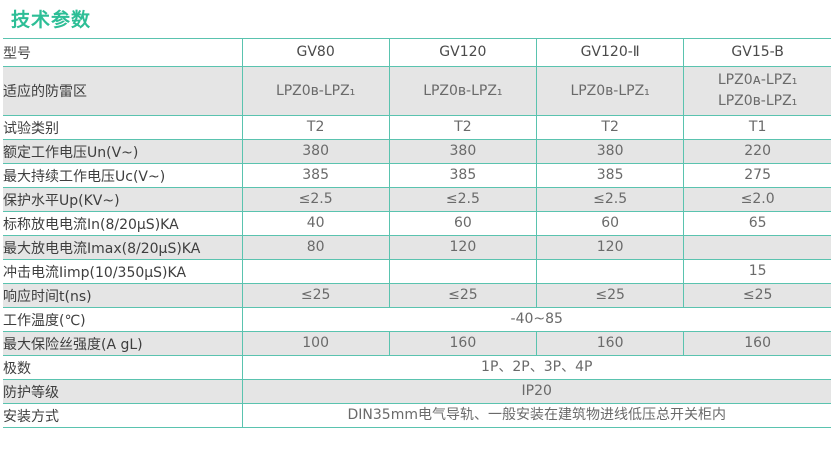 The image size is (833, 459). I want to click on table-row: 最大放电电流Imax(8/20μS)KA 80 120 120, so click(417, 247).